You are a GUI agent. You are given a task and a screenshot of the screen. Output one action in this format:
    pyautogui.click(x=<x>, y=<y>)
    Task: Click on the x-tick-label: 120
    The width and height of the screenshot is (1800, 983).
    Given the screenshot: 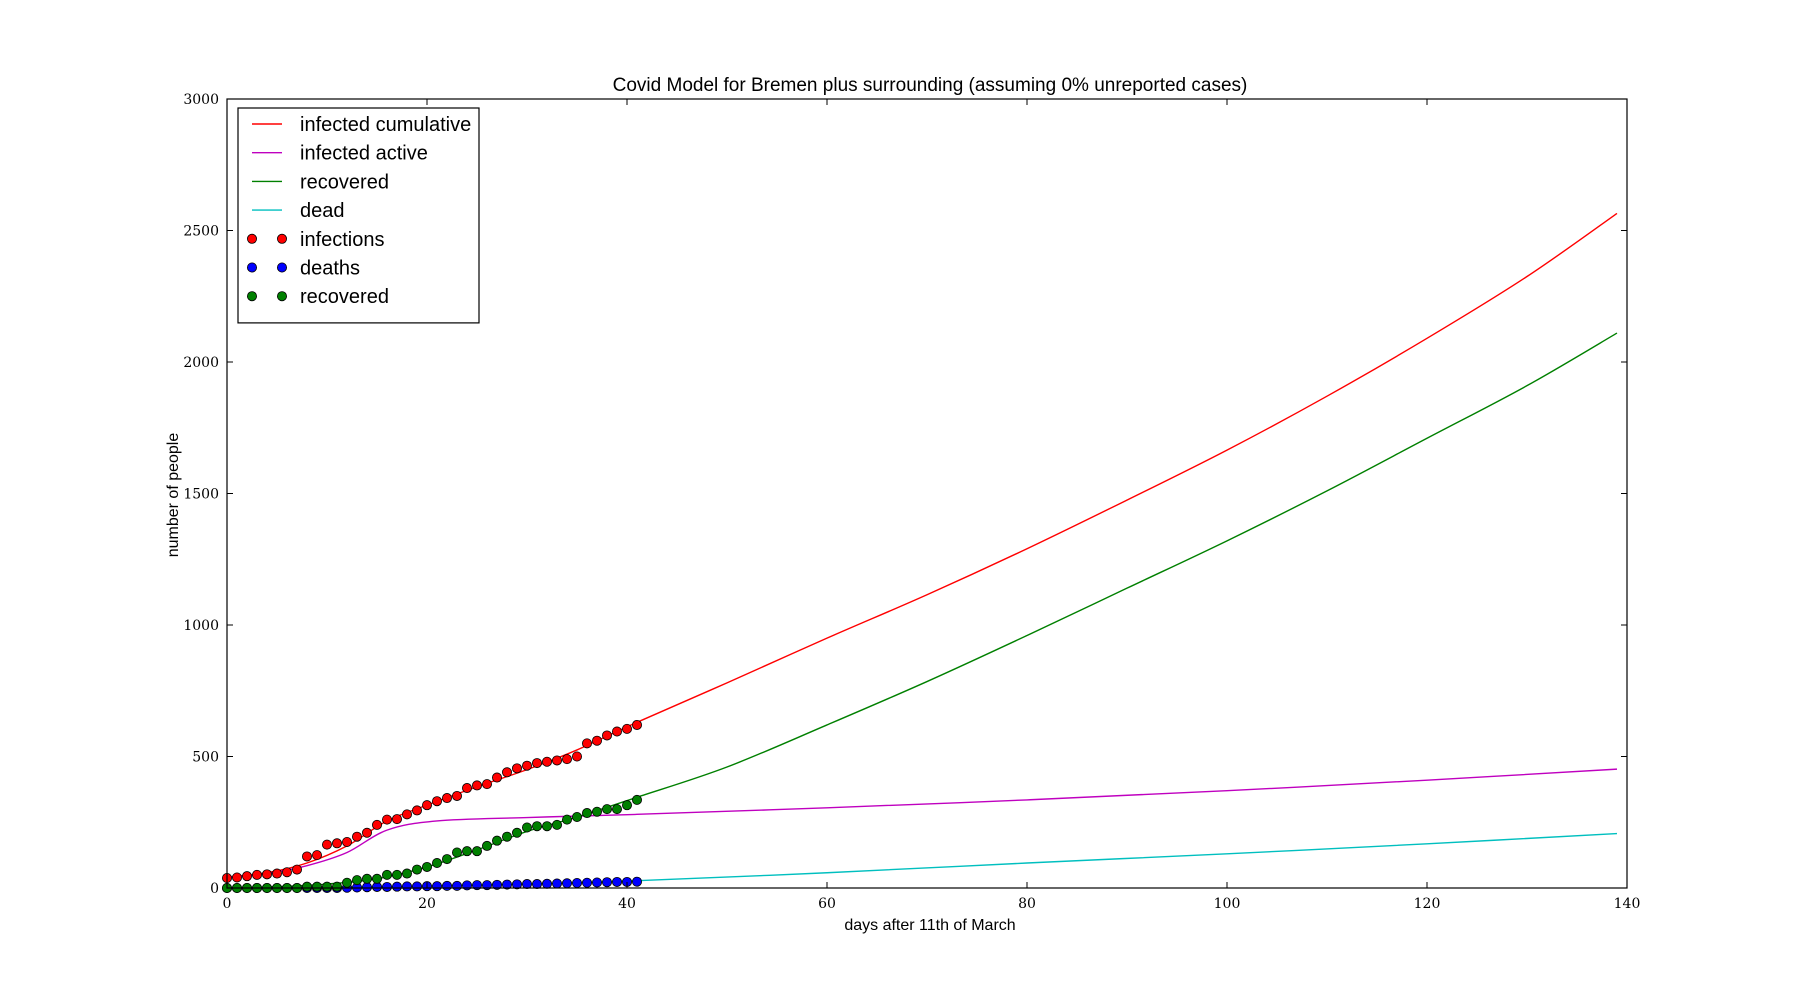 What is the action you would take?
    pyautogui.click(x=1427, y=904)
    